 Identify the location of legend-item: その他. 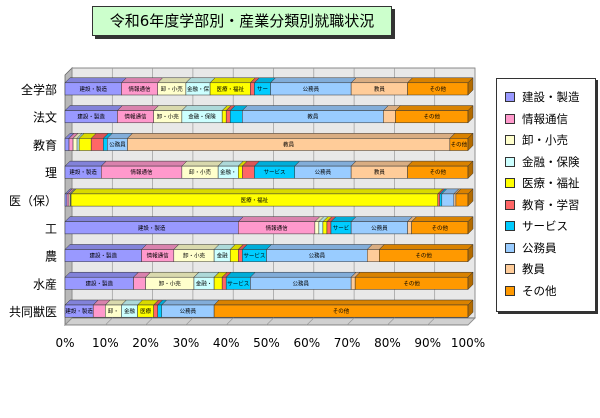
(531, 291).